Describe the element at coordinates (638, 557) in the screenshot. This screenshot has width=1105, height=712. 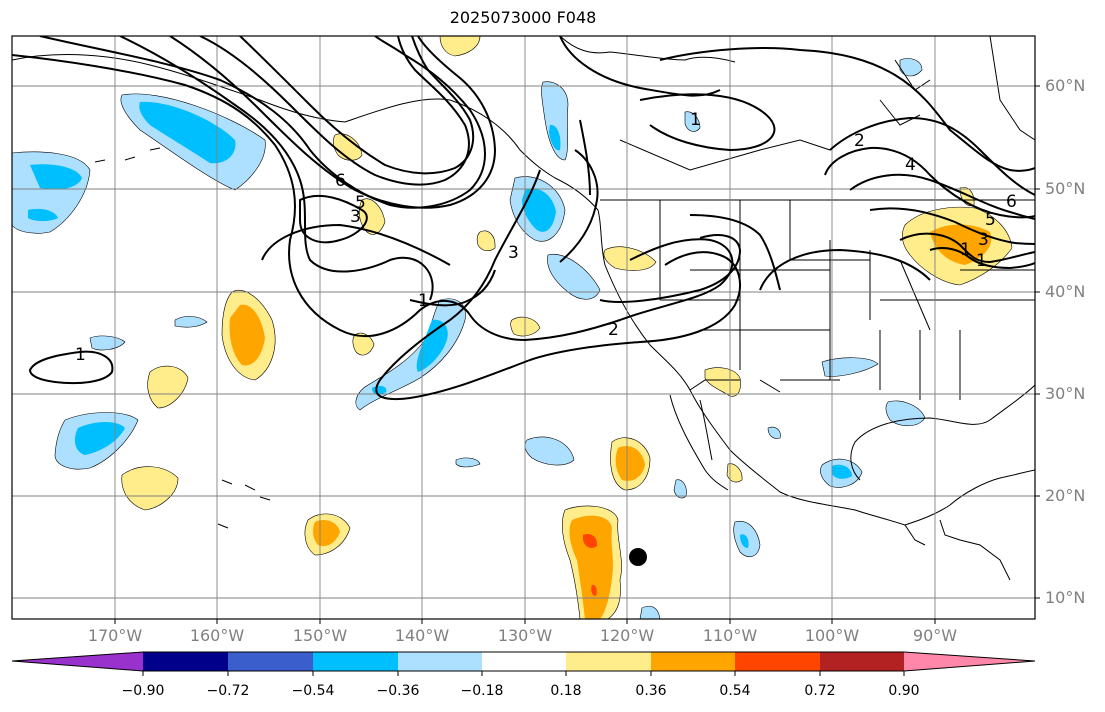
I see `storm-position-marker` at that location.